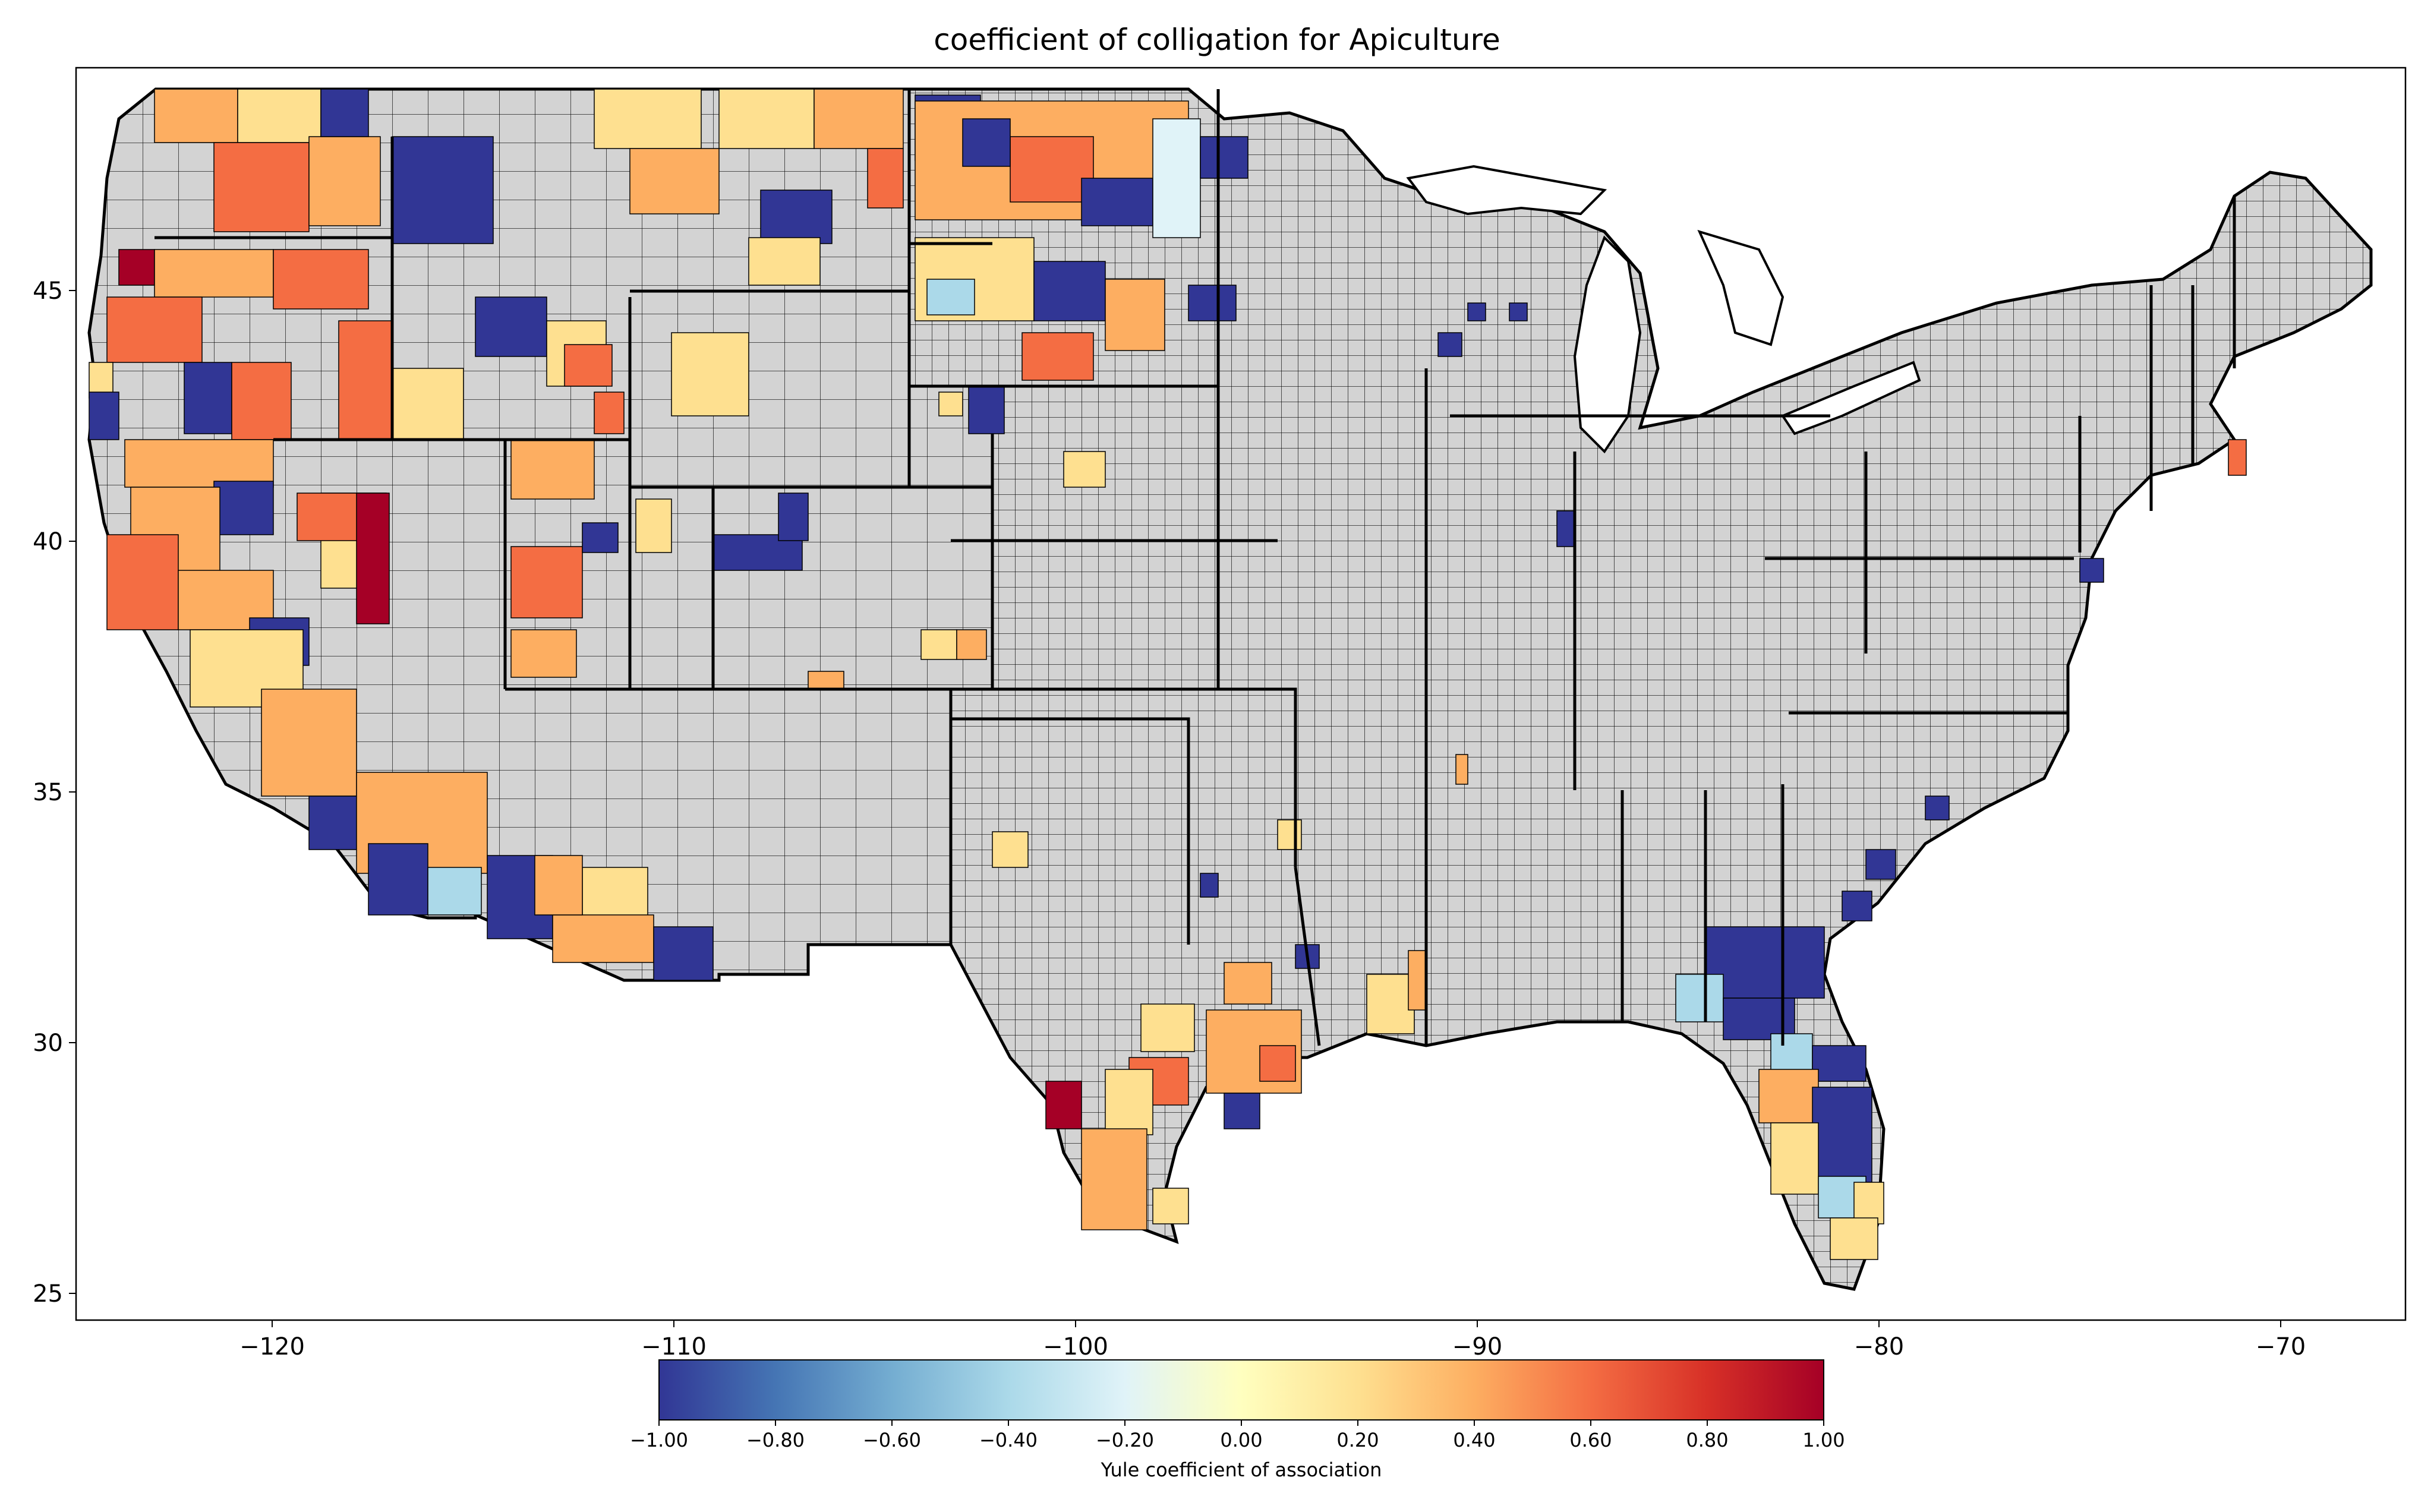 The image size is (2434, 1512). What do you see at coordinates (1477, 1347) in the screenshot?
I see `x-tick-label: −90` at bounding box center [1477, 1347].